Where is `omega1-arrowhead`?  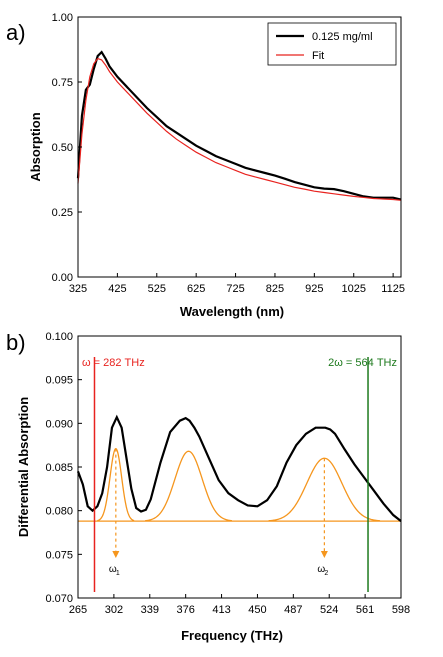
omega1-arrowhead is located at coordinates (116, 554).